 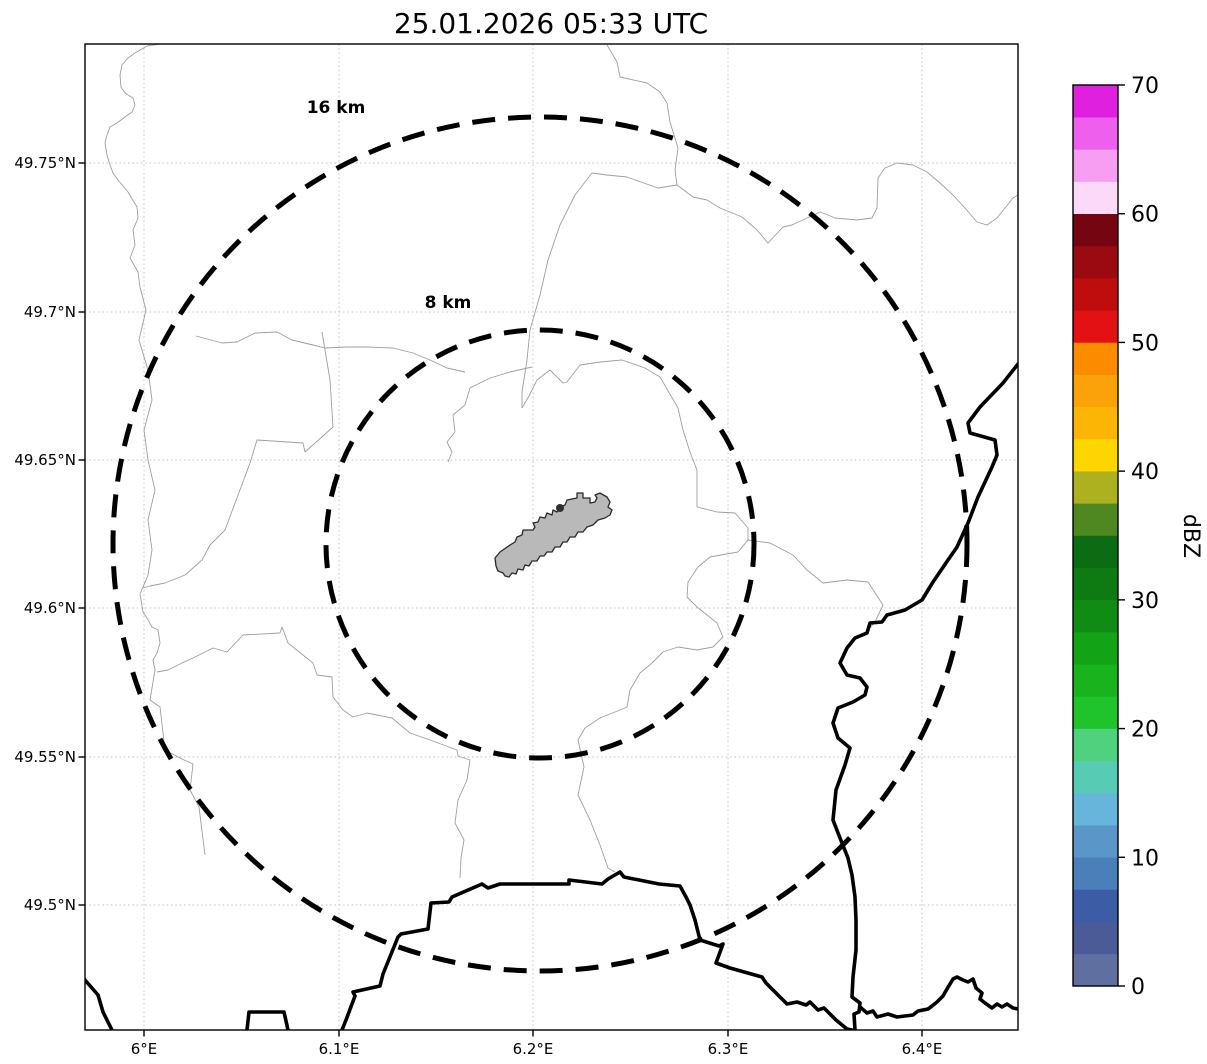 I want to click on plot-title: 25.01.2026 05:33 UTC, so click(x=551, y=23).